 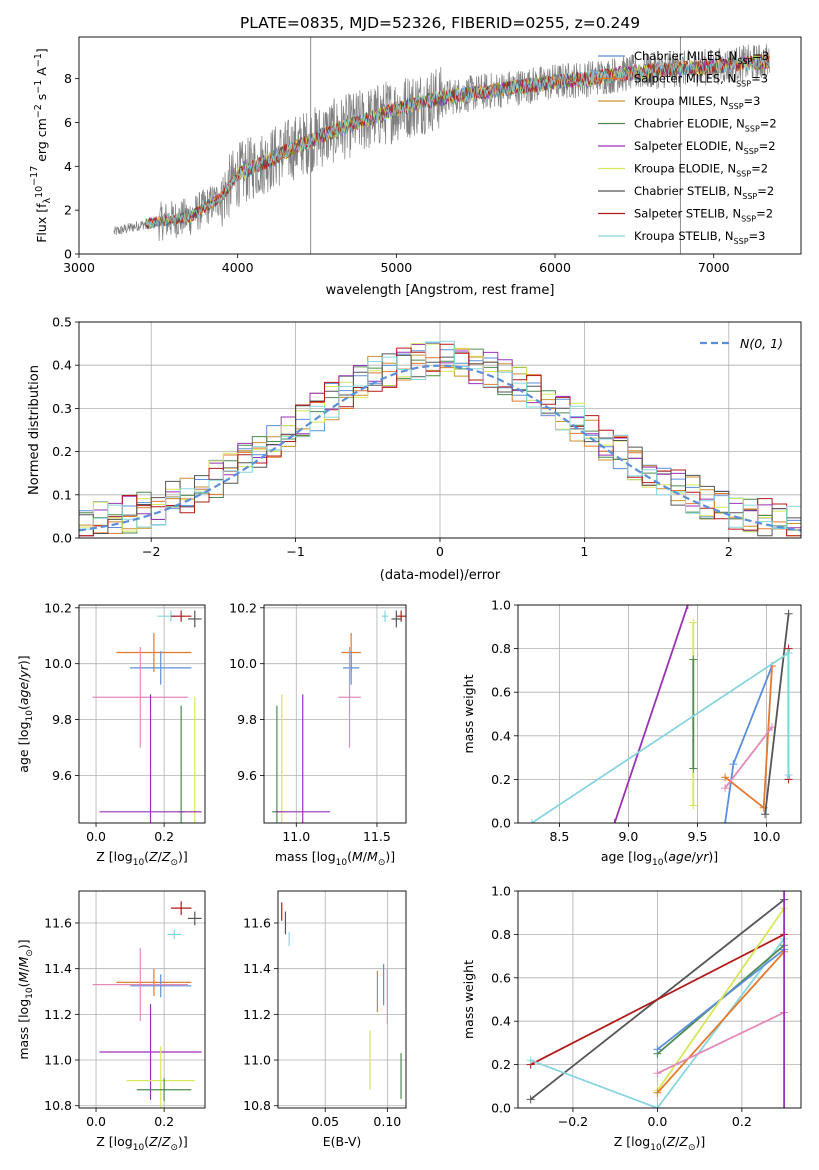 What do you see at coordinates (396, 267) in the screenshot?
I see `x-tick-label: 5000` at bounding box center [396, 267].